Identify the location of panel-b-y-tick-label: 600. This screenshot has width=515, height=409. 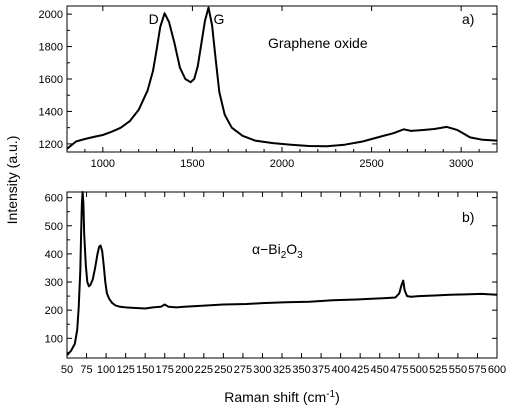
(54, 199).